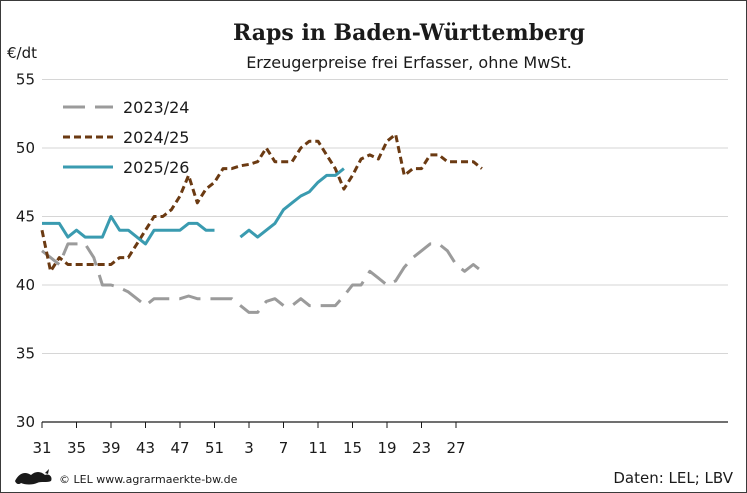 The image size is (747, 493). Describe the element at coordinates (25, 148) in the screenshot. I see `y-tick-label: 50` at that location.